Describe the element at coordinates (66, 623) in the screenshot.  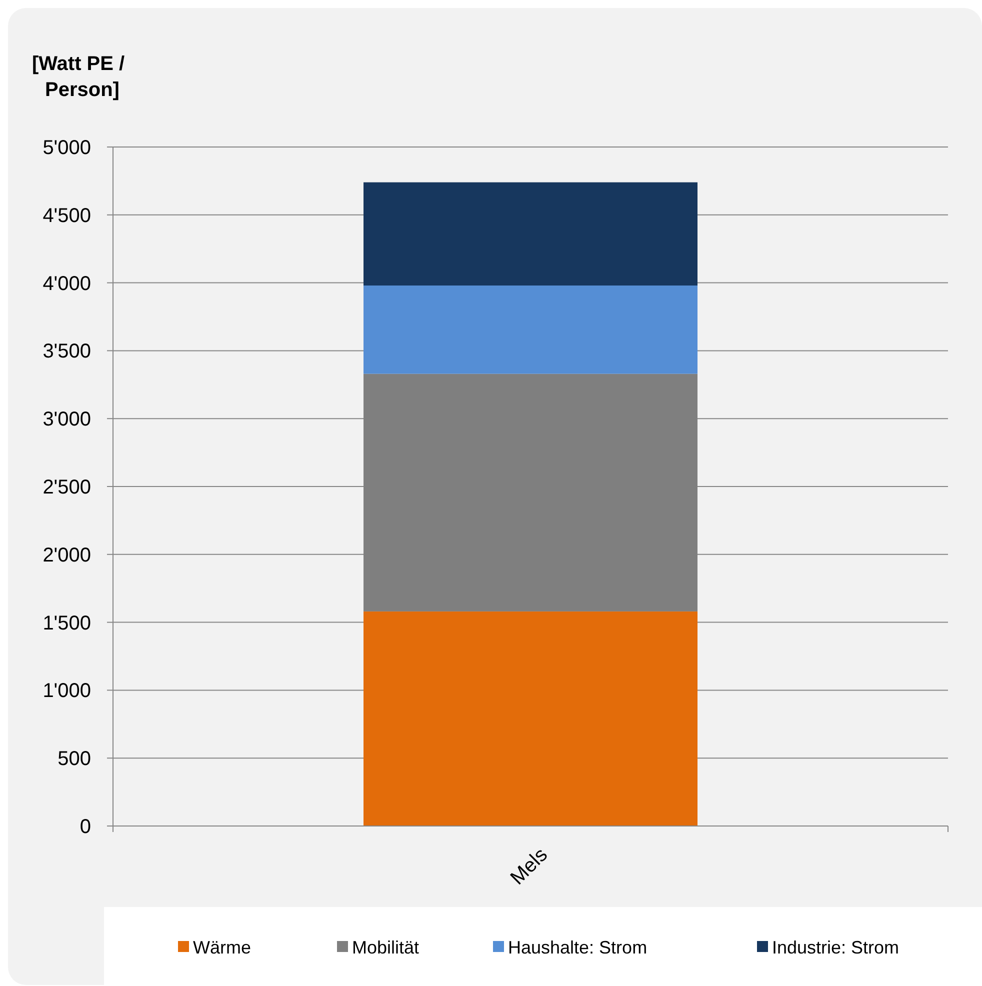
I see `y-tick-label: 1'500` at that location.